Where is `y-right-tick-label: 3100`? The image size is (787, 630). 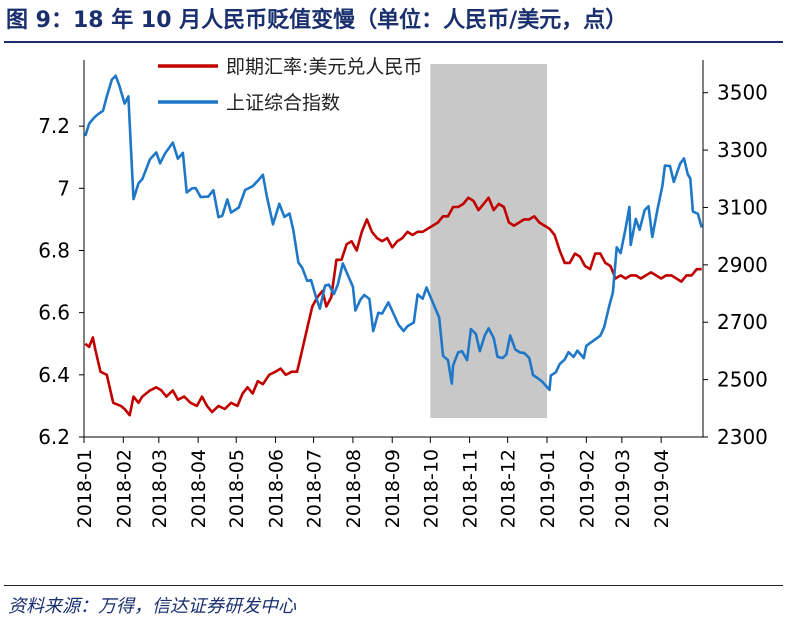
y-right-tick-label: 3100 is located at coordinates (742, 207).